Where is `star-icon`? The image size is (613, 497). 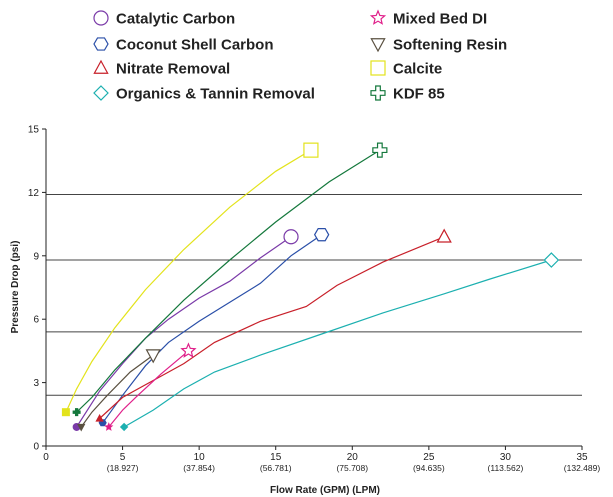 star-icon is located at coordinates (378, 17).